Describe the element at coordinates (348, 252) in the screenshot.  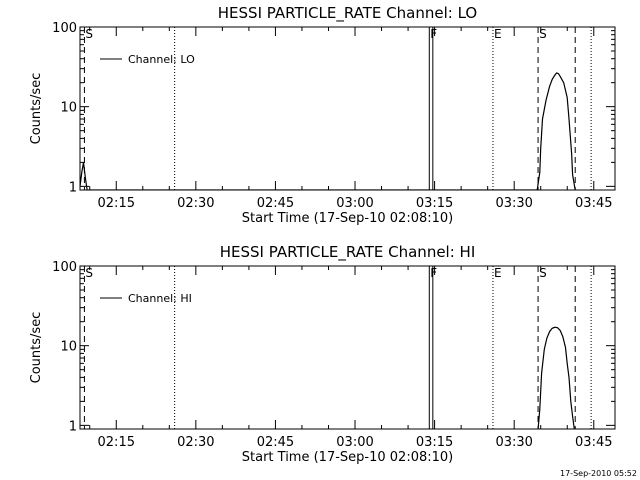
I see `chart-title: HESSI PARTICLE_RATE Channel: HI` at that location.